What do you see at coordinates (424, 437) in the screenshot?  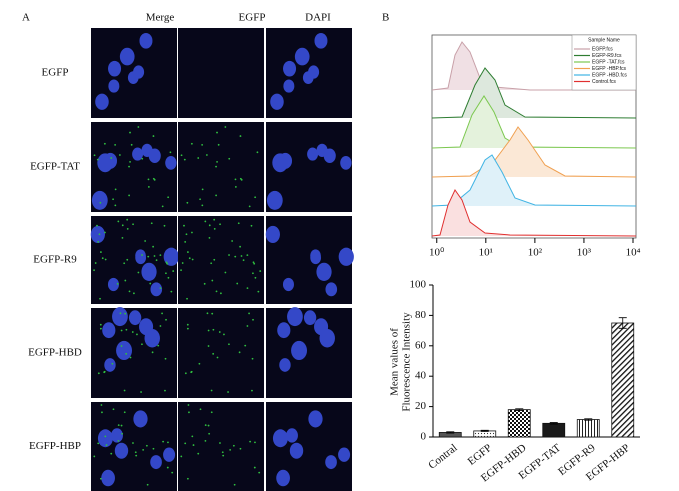 I see `y-tick-label: 0` at bounding box center [424, 437].